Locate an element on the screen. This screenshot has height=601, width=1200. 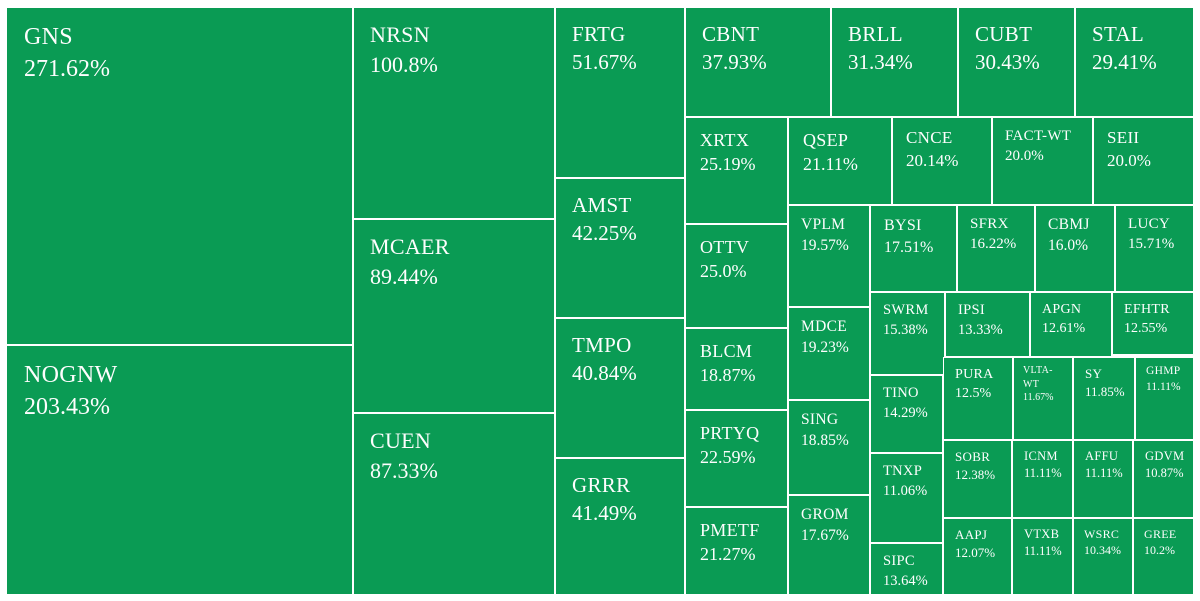
tile-ticker: CUBT is located at coordinates (1004, 34).